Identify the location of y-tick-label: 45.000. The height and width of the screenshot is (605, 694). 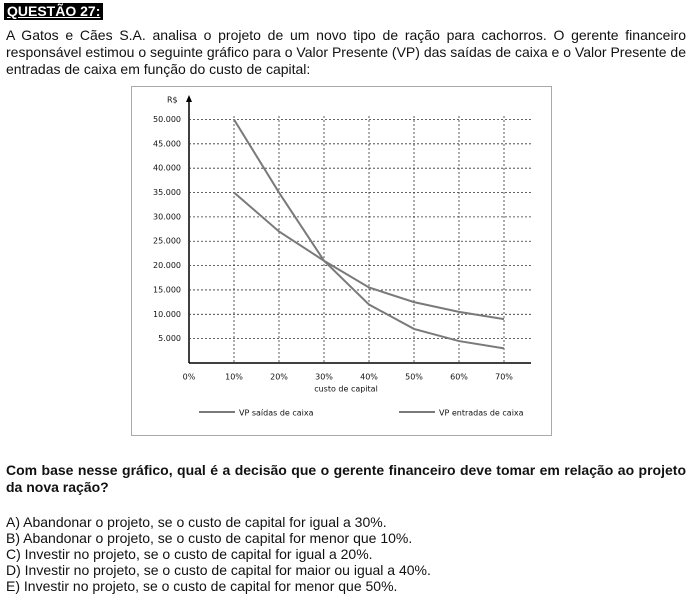
(167, 143).